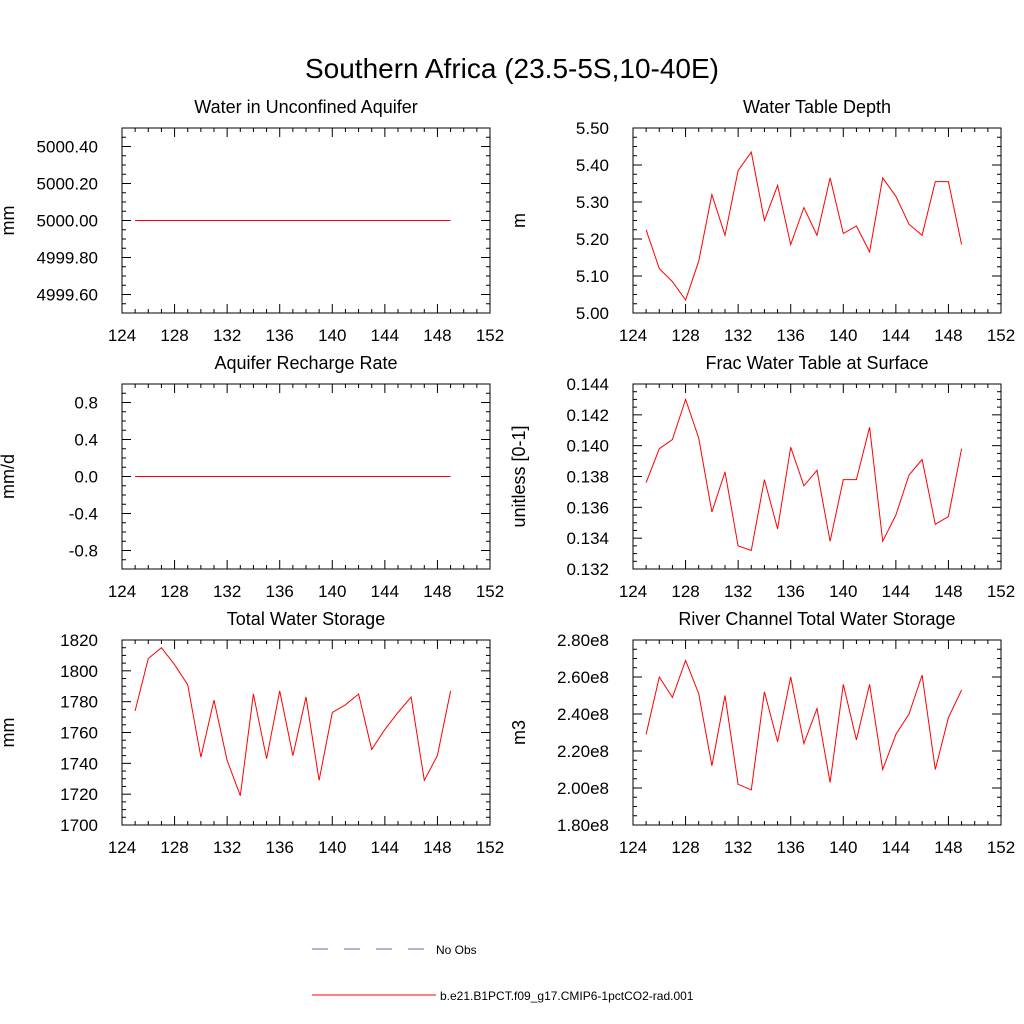 Image resolution: width=1024 pixels, height=1024 pixels. Describe the element at coordinates (79, 671) in the screenshot. I see `y-tick-label: 1800` at that location.